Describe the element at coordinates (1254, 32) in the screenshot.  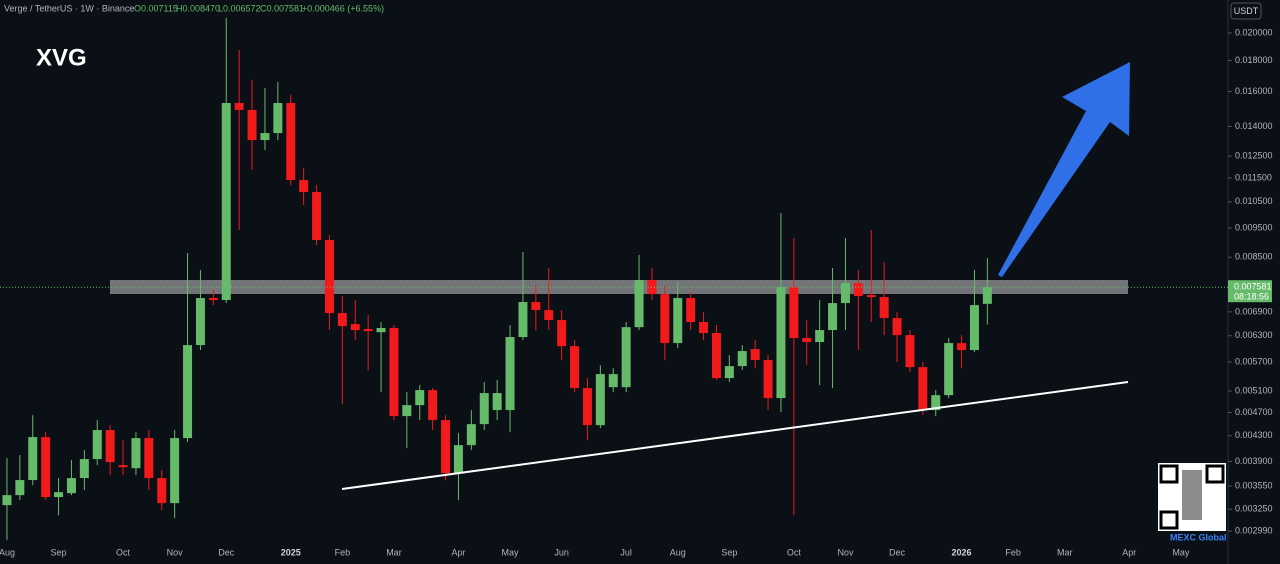
I see `y-tick-label: 0.020000` at that location.